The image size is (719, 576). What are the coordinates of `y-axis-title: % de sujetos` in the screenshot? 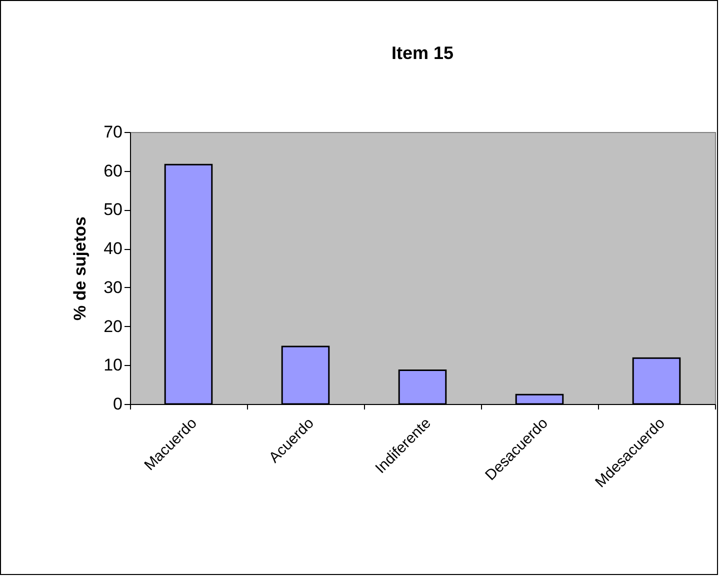 It's located at (80, 268).